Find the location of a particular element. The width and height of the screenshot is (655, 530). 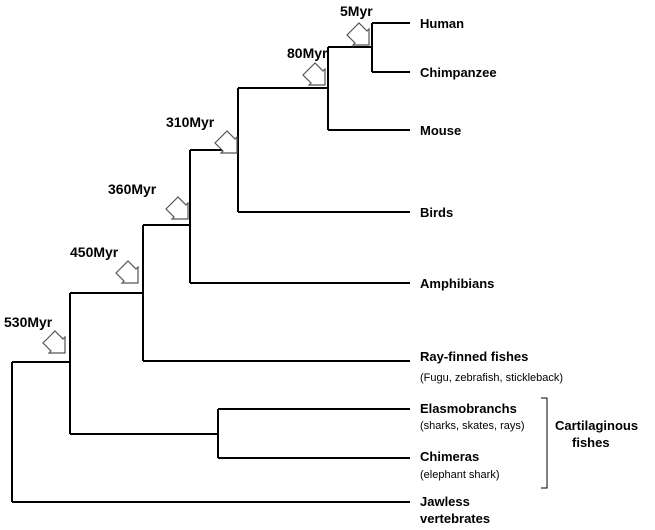

taxon-elasmobranchs-examples: (sharks, skates, rays) is located at coordinates (472, 426).